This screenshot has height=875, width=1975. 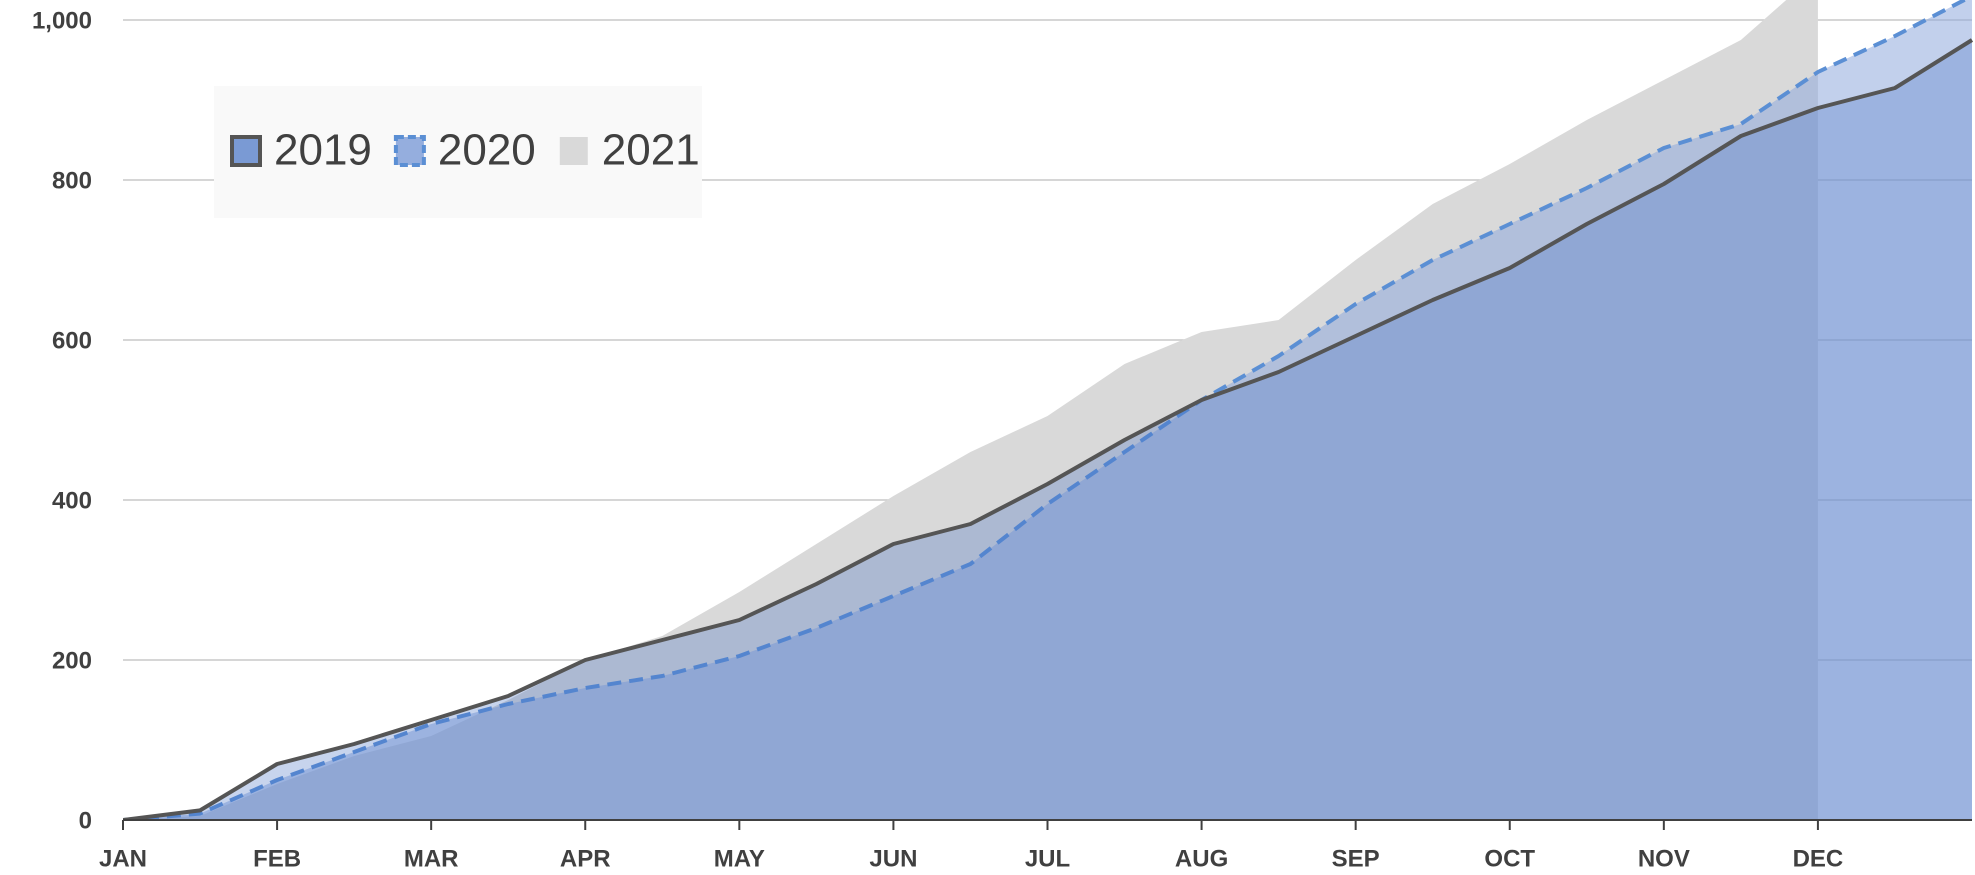 What do you see at coordinates (72, 340) in the screenshot?
I see `y-tick-label: 600` at bounding box center [72, 340].